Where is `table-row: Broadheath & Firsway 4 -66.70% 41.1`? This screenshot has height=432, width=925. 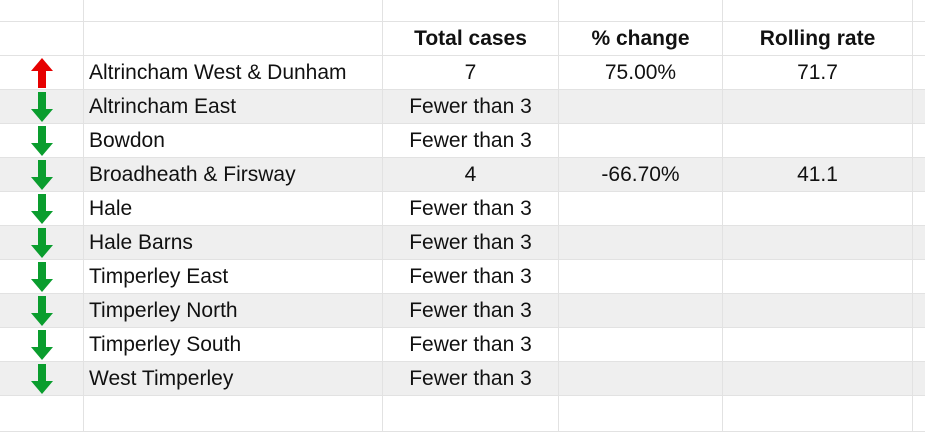
table-row: Broadheath & Firsway 4 -66.70% 41.1 is located at coordinates (462, 175).